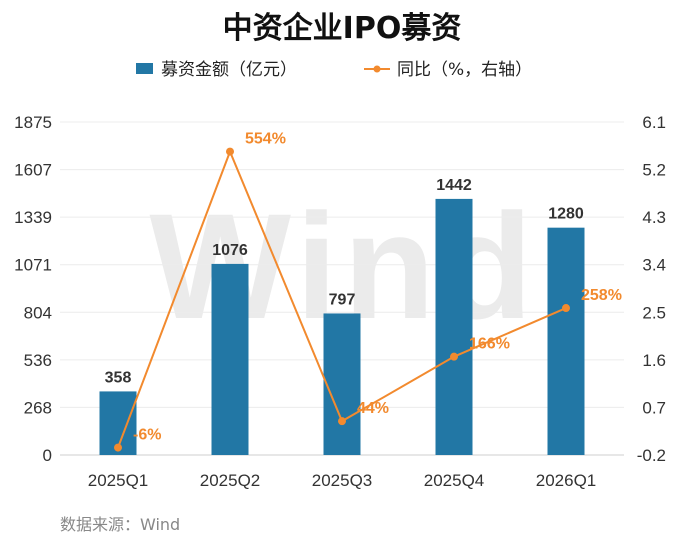 Image resolution: width=684 pixels, height=538 pixels. What do you see at coordinates (147, 435) in the screenshot?
I see `line-value-label: -6%` at bounding box center [147, 435].